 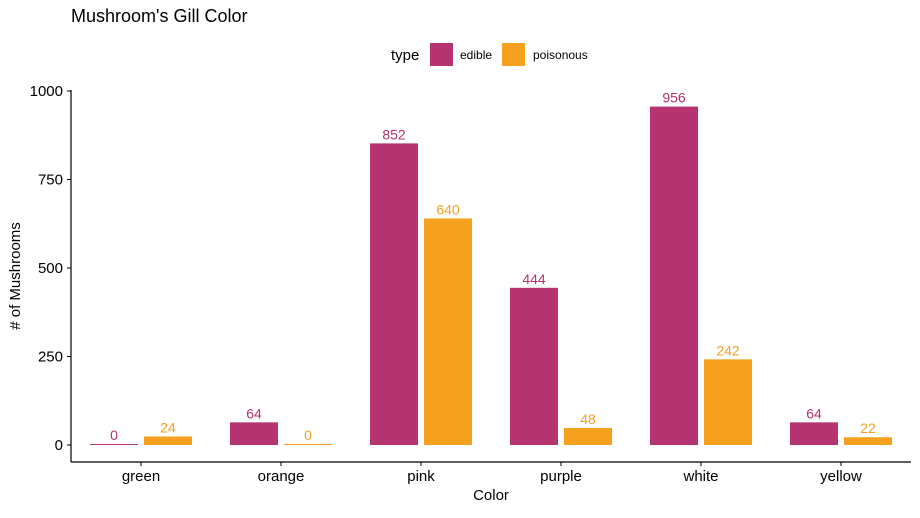 What do you see at coordinates (50, 180) in the screenshot?
I see `y-tick-label-750: 750` at bounding box center [50, 180].